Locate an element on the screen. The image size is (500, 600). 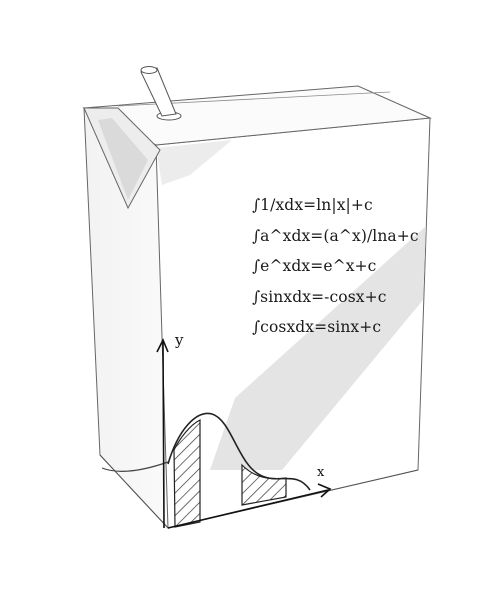
y-axis-label: y is located at coordinates (179, 340).